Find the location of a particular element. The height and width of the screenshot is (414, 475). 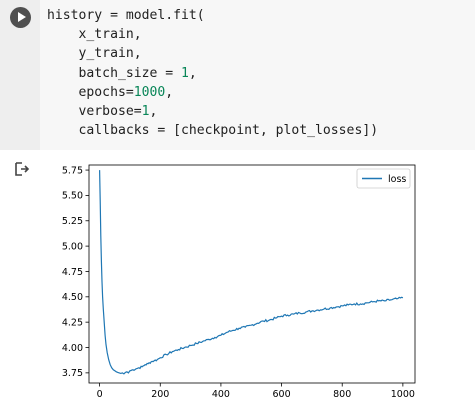

code-line: verbose=1, is located at coordinates (102, 111).